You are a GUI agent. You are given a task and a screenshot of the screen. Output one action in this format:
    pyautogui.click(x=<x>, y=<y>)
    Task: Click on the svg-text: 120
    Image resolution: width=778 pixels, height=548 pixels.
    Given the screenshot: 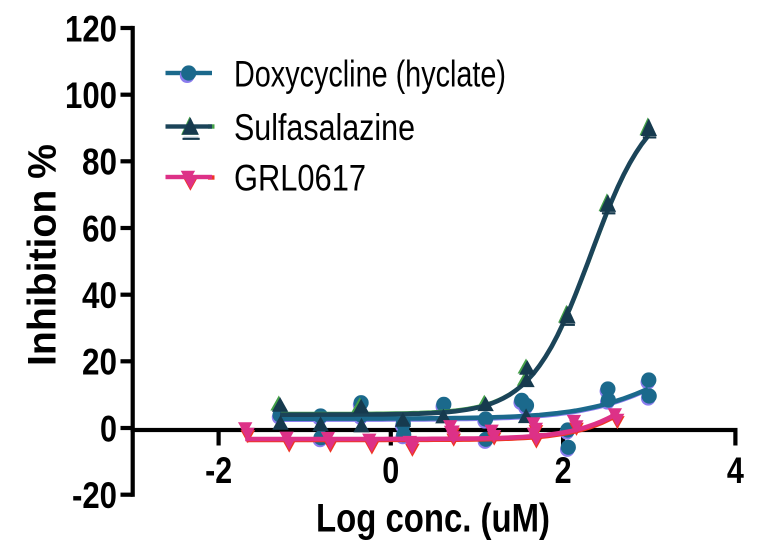 What is the action you would take?
    pyautogui.click(x=91, y=28)
    